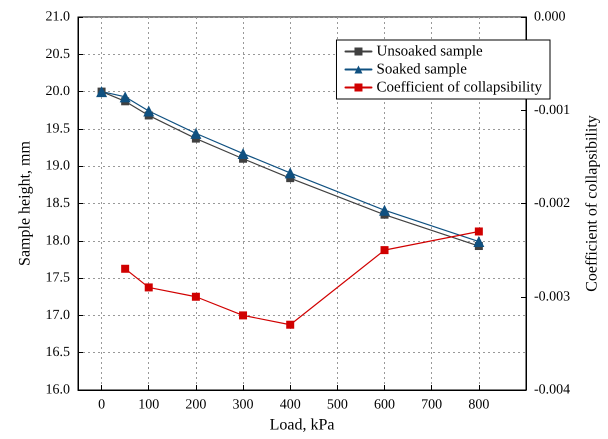  I want to click on y-tick-label: 17.0, so click(58, 315).